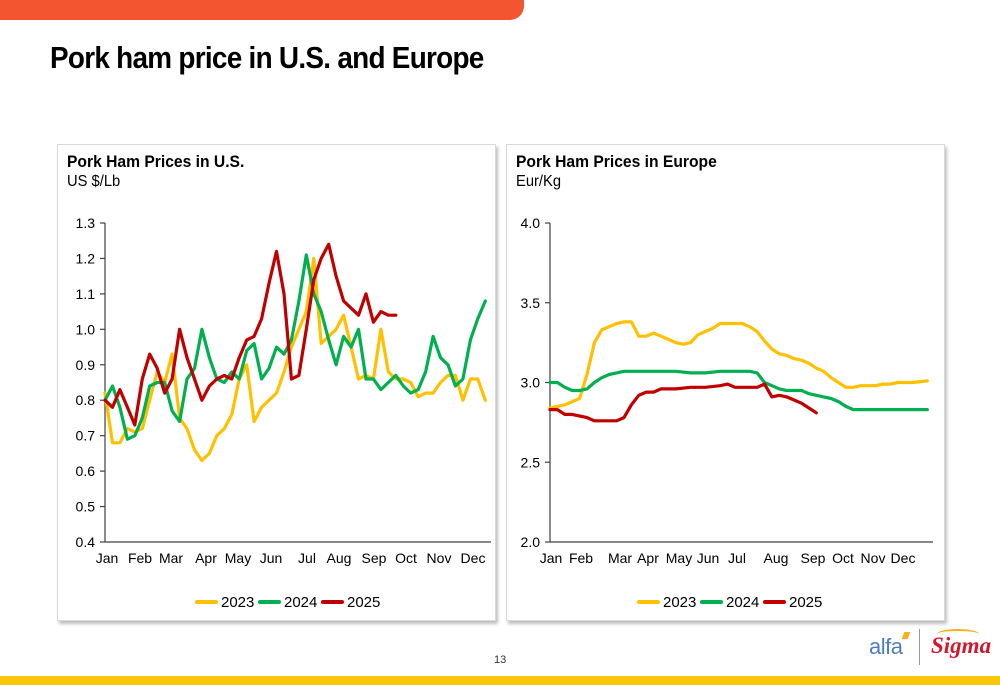 Image resolution: width=1000 pixels, height=685 pixels. Describe the element at coordinates (616, 161) in the screenshot. I see `europe-chart-title: Pork Ham Prices in Europe` at that location.